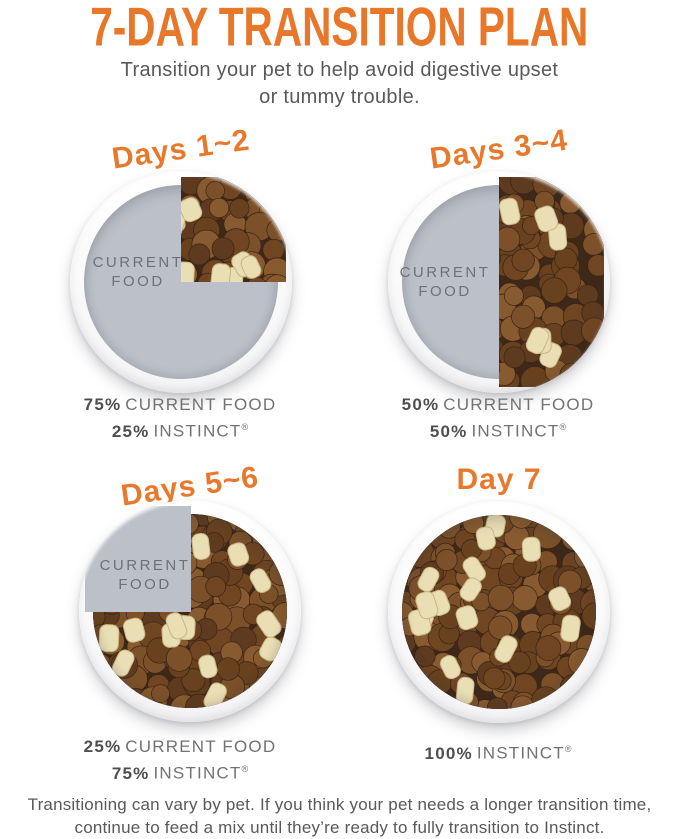  Describe the element at coordinates (499, 479) in the screenshot. I see `day-label-day-7: Day 7` at that location.